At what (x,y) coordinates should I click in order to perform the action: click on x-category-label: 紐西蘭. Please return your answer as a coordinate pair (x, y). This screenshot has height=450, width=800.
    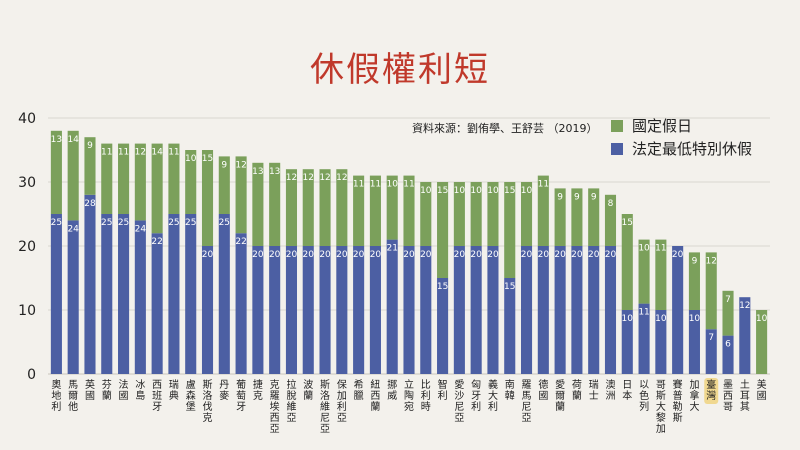
    Looking at the image, I should click on (375, 395).